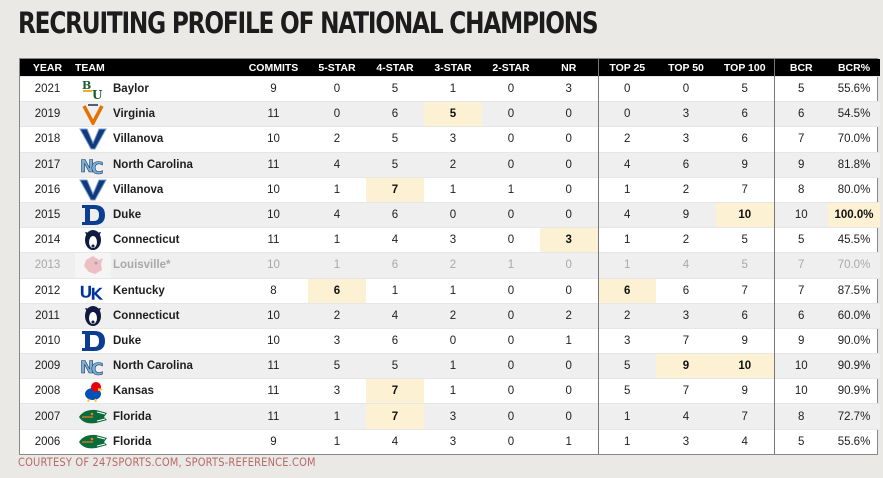 This screenshot has height=478, width=883. I want to click on cell-5-star: 4, so click(337, 164).